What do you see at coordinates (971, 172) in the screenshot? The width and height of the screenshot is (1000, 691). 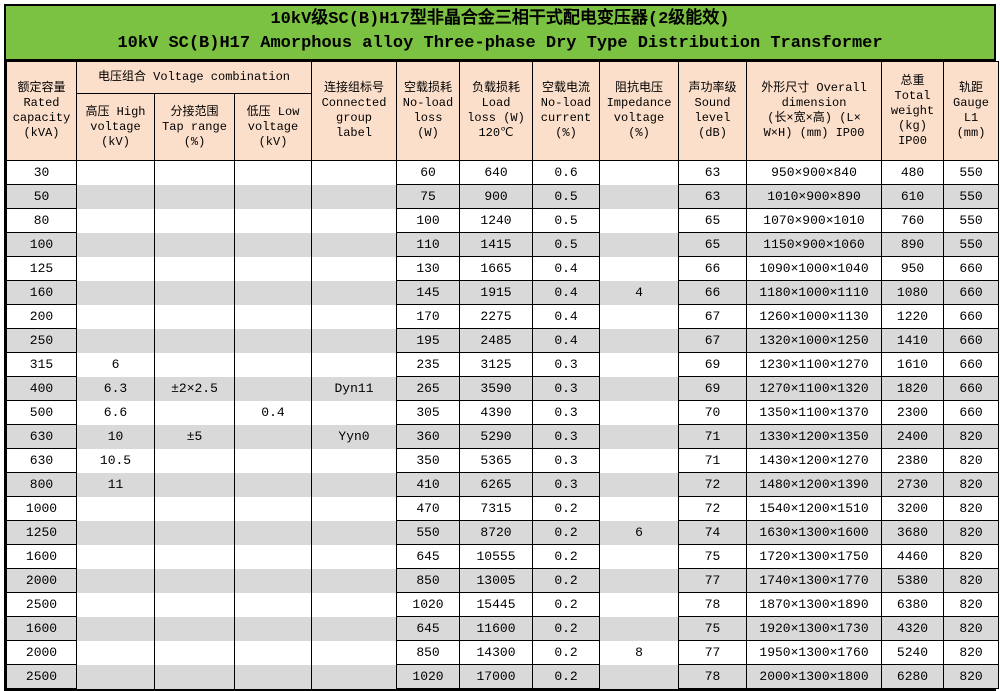 I see `cell-gauge: 550` at bounding box center [971, 172].